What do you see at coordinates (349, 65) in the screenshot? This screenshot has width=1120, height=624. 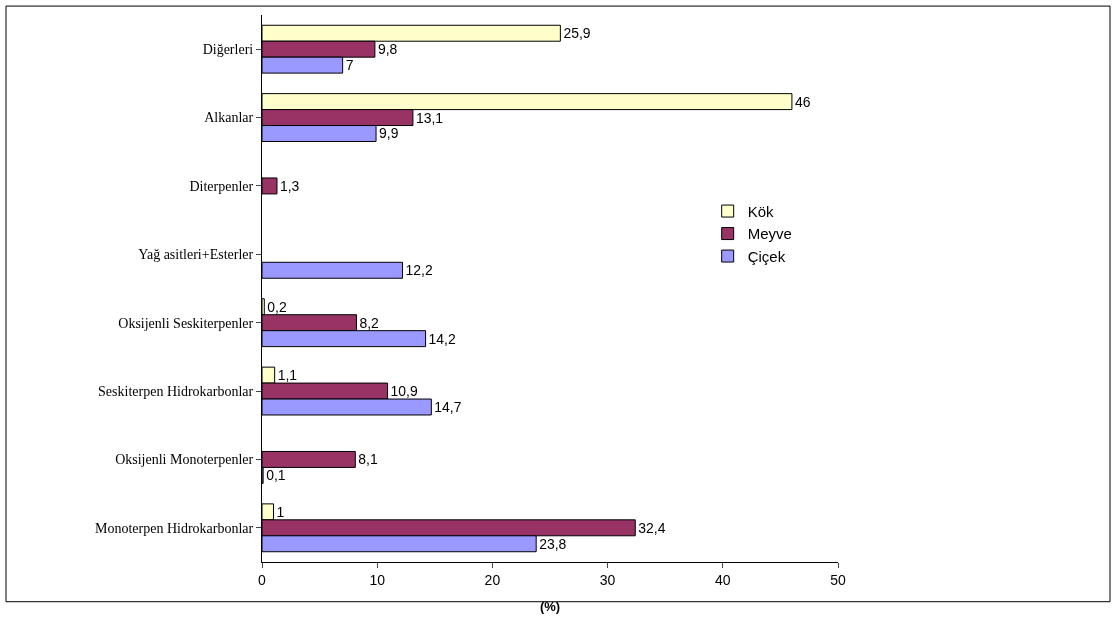 I see `data-label: 7` at bounding box center [349, 65].